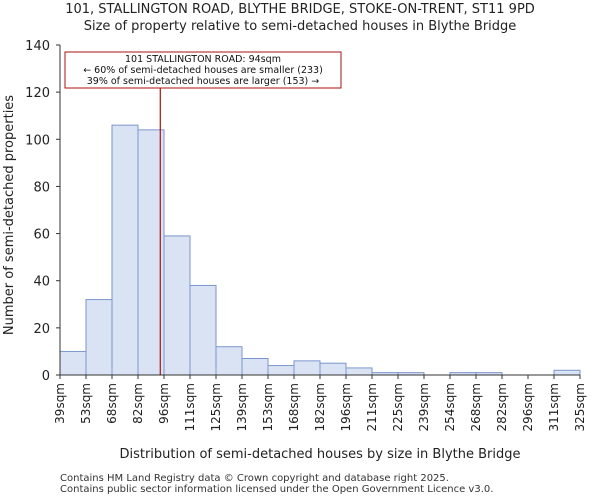 The height and width of the screenshot is (500, 600). What do you see at coordinates (281, 370) in the screenshot?
I see `bar-153sqm` at bounding box center [281, 370].